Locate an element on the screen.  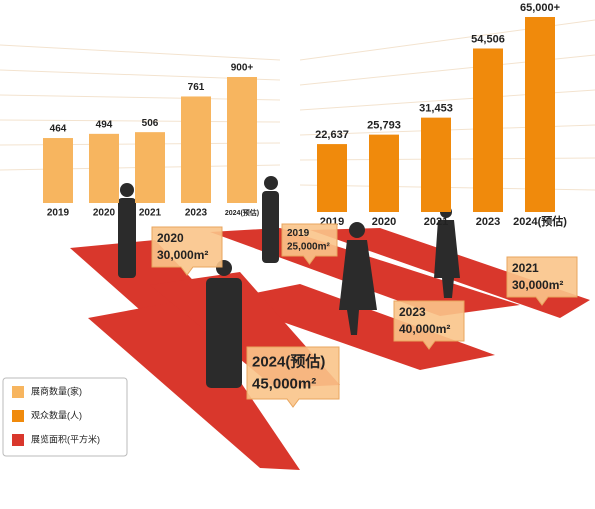
value-label: 54,506 is located at coordinates (488, 39).